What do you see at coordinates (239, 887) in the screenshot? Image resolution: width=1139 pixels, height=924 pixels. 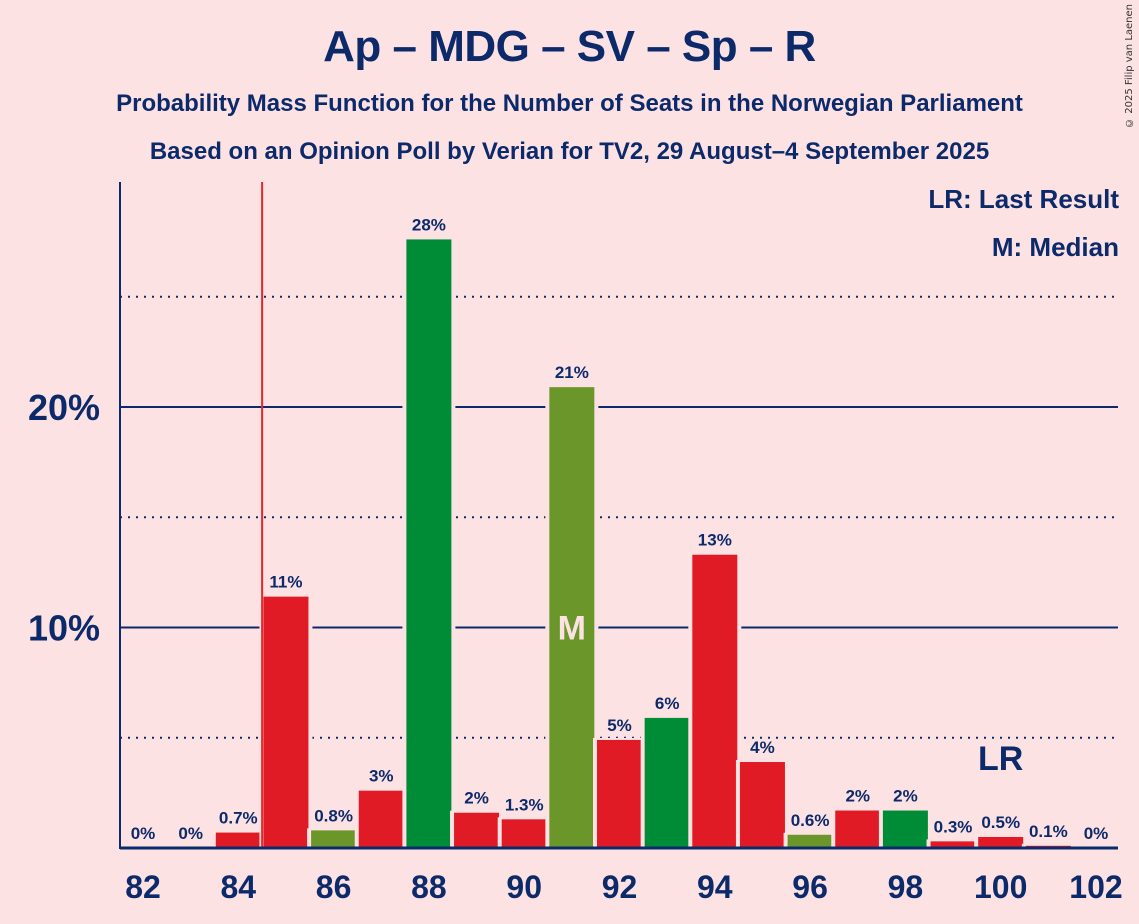 I see `x-tick-label-84: 84` at bounding box center [239, 887].